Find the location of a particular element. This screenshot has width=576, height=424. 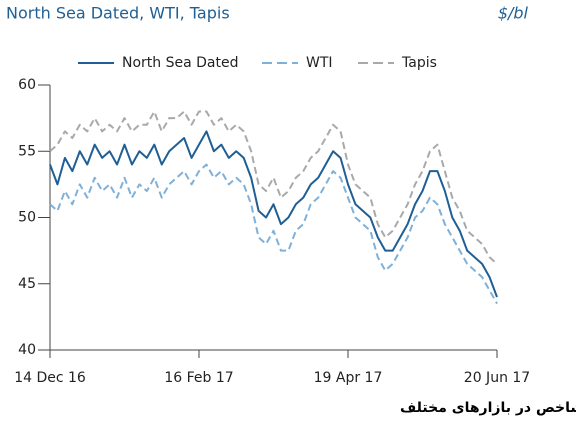

x-tick-label: 19 Apr 17 is located at coordinates (348, 378).